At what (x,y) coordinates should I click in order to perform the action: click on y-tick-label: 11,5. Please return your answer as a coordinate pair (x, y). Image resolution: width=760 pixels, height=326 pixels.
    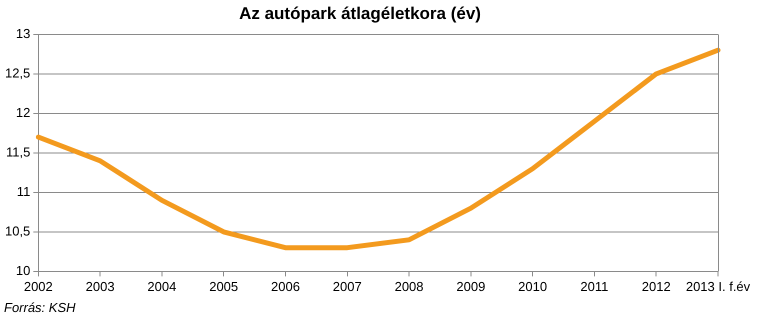
    Looking at the image, I should click on (18, 152).